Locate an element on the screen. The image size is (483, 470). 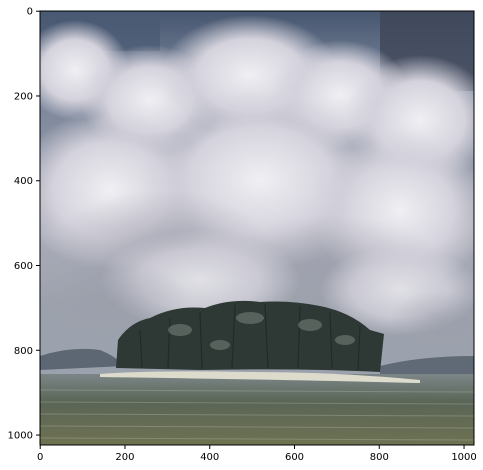
y-tick-label: 800 is located at coordinates (23, 351).